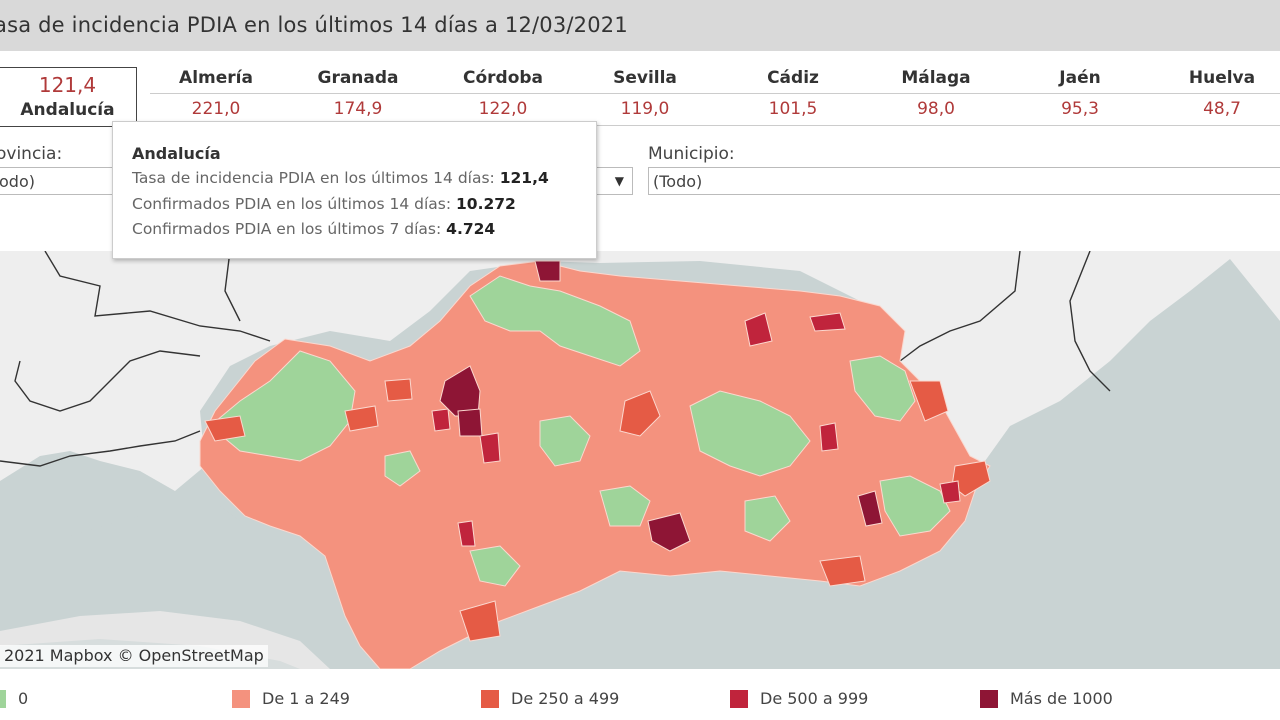 Image resolution: width=1280 pixels, height=720 pixels. I want to click on legend-label: Más de 1000, so click(1061, 698).